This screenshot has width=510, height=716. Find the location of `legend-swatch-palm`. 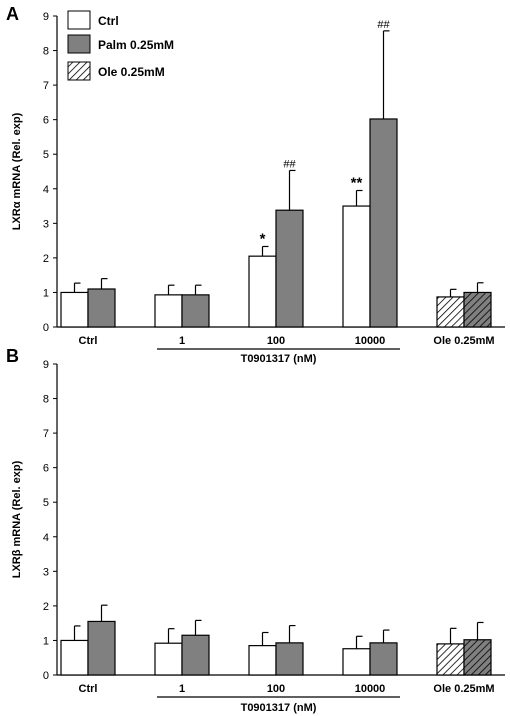

legend-swatch-palm is located at coordinates (79, 44).